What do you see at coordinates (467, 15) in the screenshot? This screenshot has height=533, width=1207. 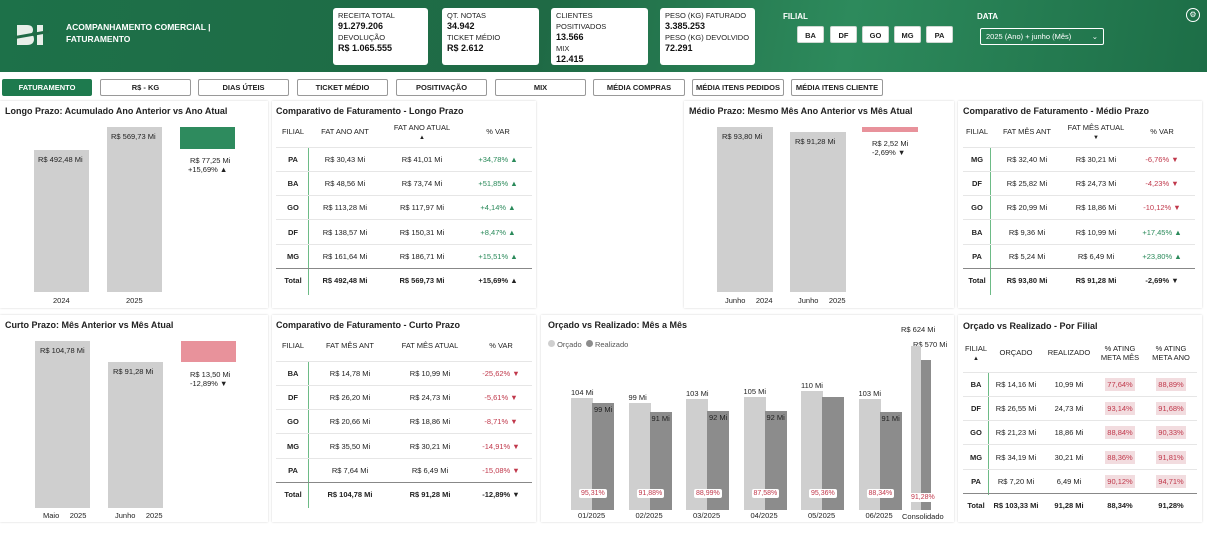 I see `kpi-label: QT. NOTAS` at bounding box center [467, 15].